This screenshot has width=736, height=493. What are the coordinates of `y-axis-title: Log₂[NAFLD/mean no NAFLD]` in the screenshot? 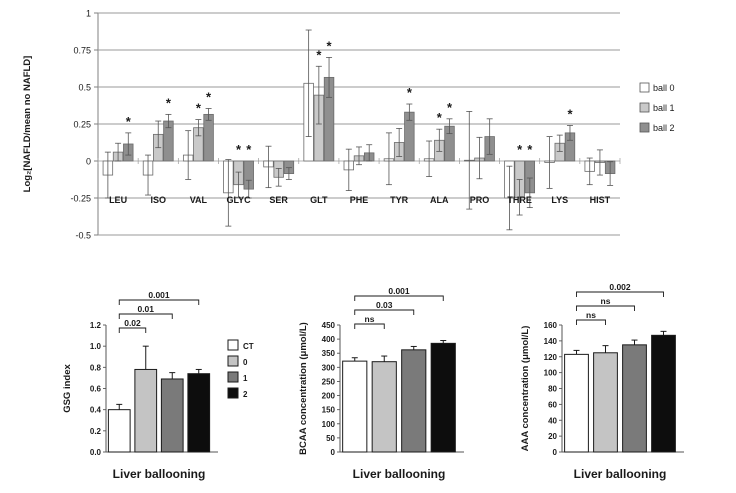 It's located at (27, 124).